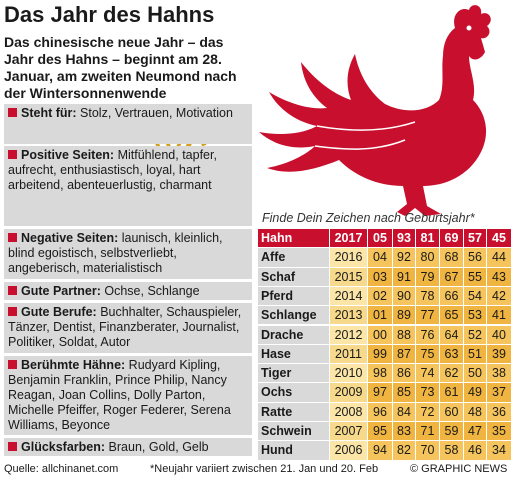 Image resolution: width=515 pixels, height=482 pixels. I want to click on panel: Gute Partner: Ochse, Schlange, so click(128, 291).